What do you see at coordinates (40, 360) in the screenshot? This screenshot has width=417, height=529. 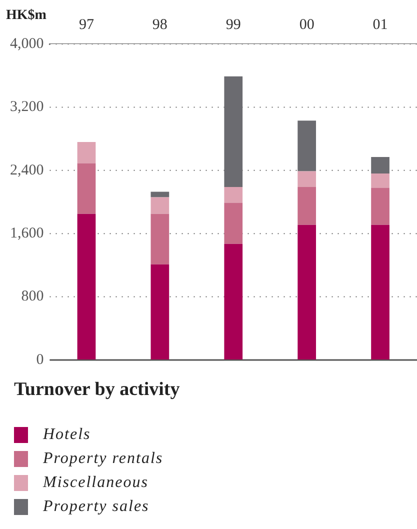 I see `y-tick-label: 0` at bounding box center [40, 360].